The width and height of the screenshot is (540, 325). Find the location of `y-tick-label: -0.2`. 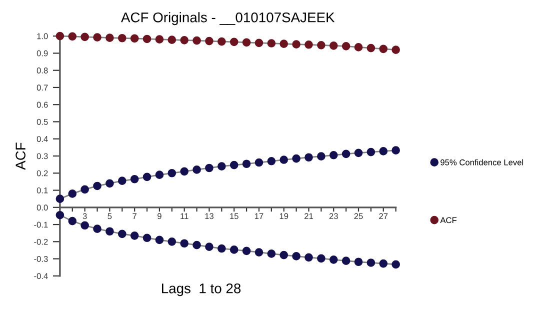

y-tick-label: -0.2 is located at coordinates (41, 241).